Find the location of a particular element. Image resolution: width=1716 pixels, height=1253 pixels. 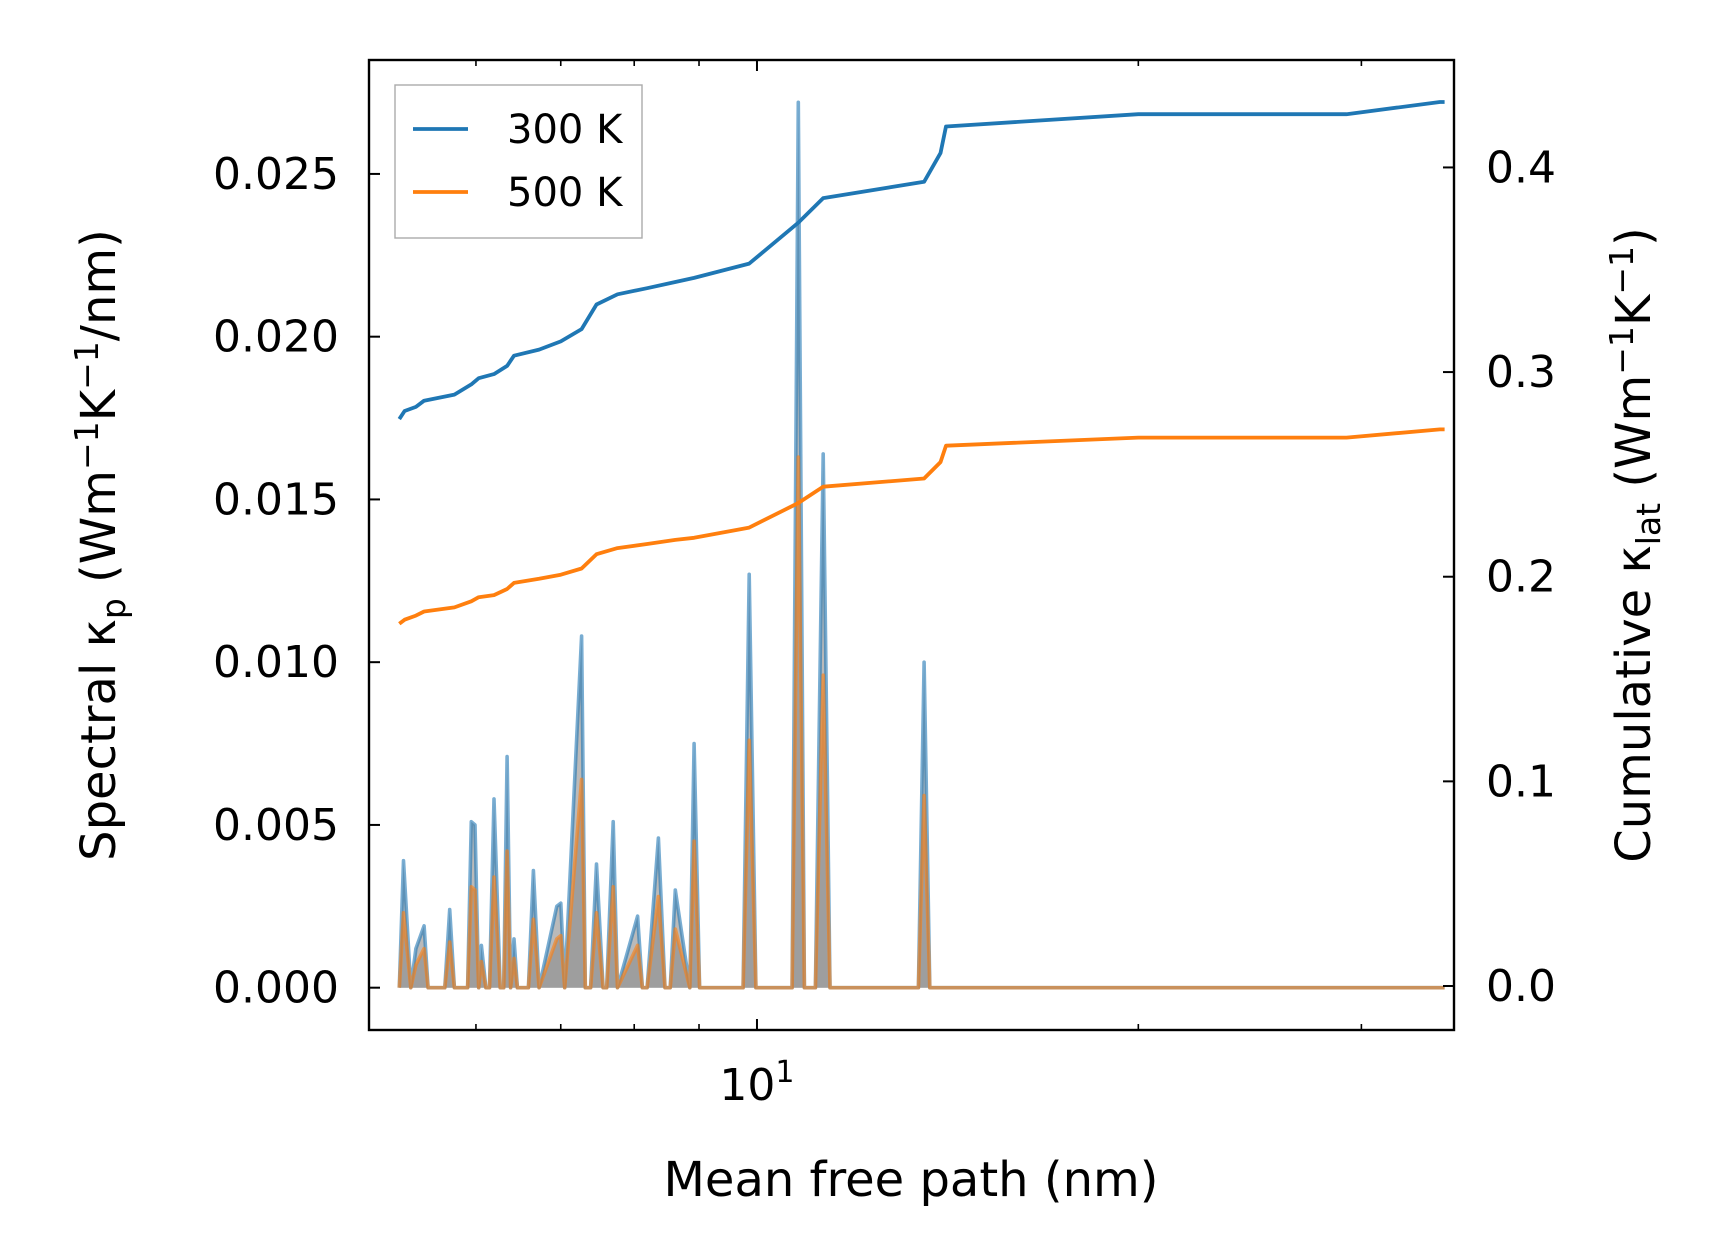

y-left-label-main: Spectral κ is located at coordinates (99, 740).